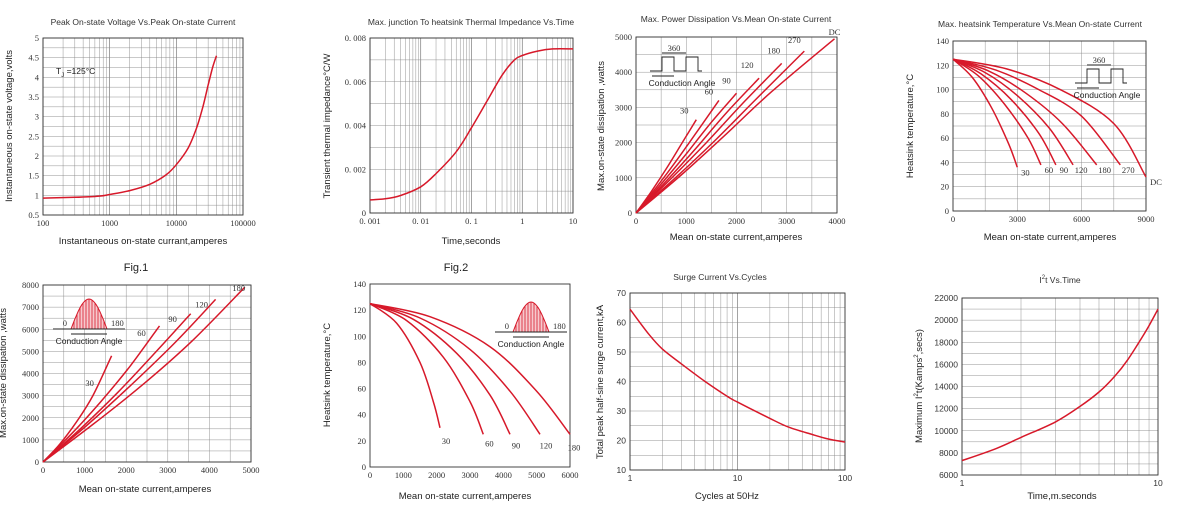  Describe the element at coordinates (910, 126) in the screenshot. I see `y-axis-label: Heatsink temperature,°C` at that location.